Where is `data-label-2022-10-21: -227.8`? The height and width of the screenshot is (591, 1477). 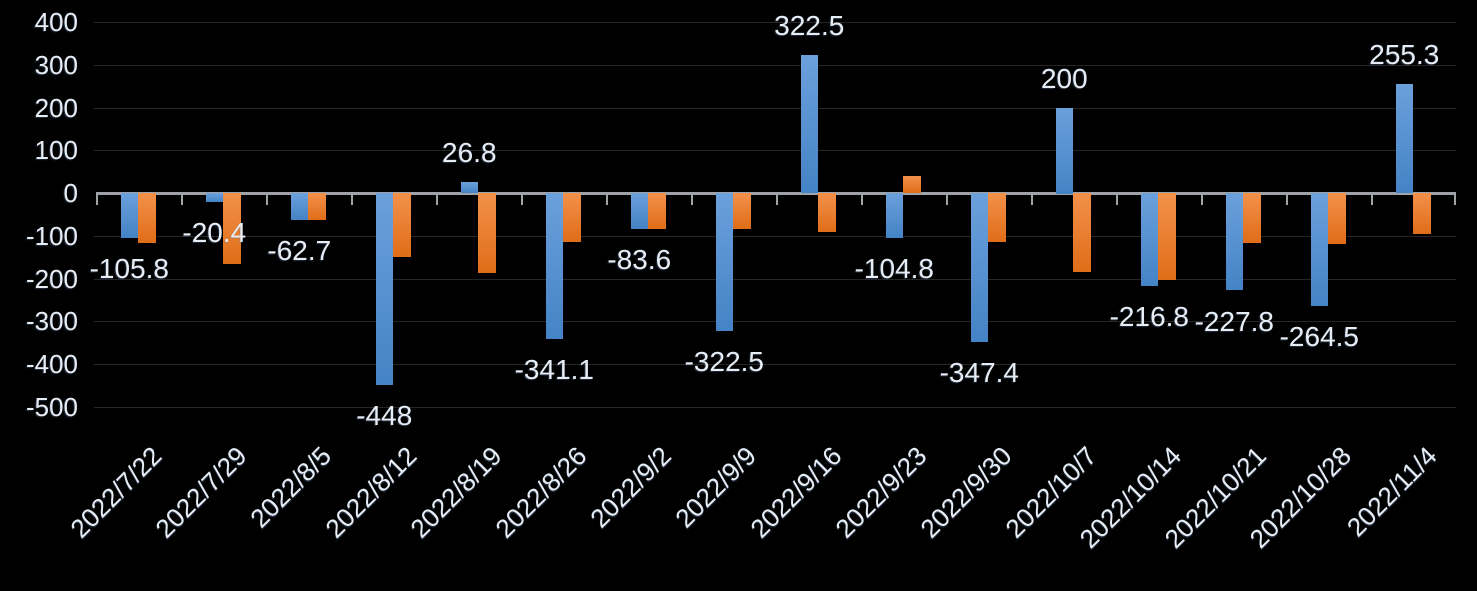
data-label-2022-10-21: -227.8 is located at coordinates (1234, 321).